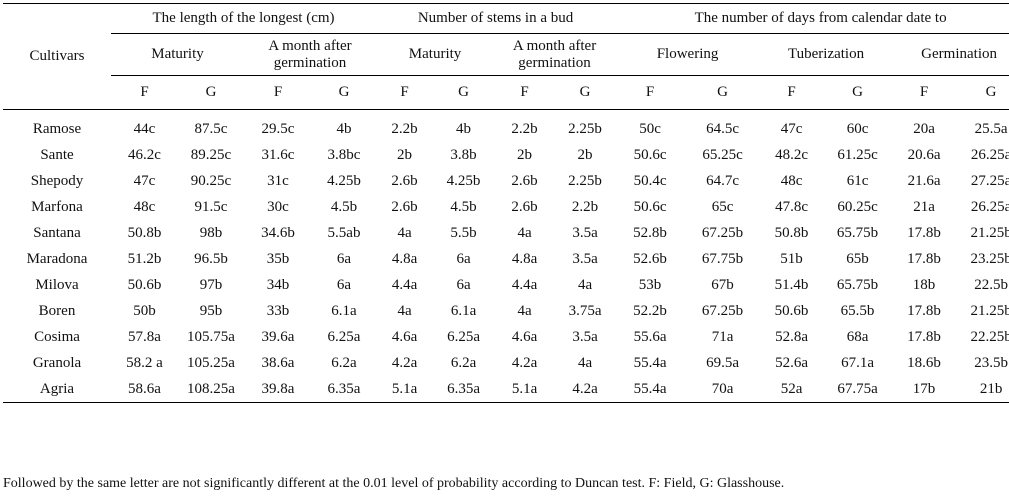 This screenshot has height=496, width=1009. What do you see at coordinates (57, 336) in the screenshot?
I see `cultivar-name: Cosima` at bounding box center [57, 336].